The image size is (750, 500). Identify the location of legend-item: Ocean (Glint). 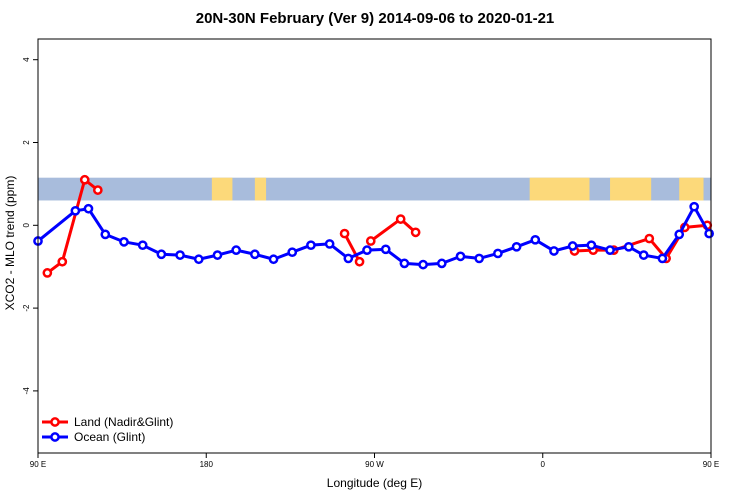
(93, 437).